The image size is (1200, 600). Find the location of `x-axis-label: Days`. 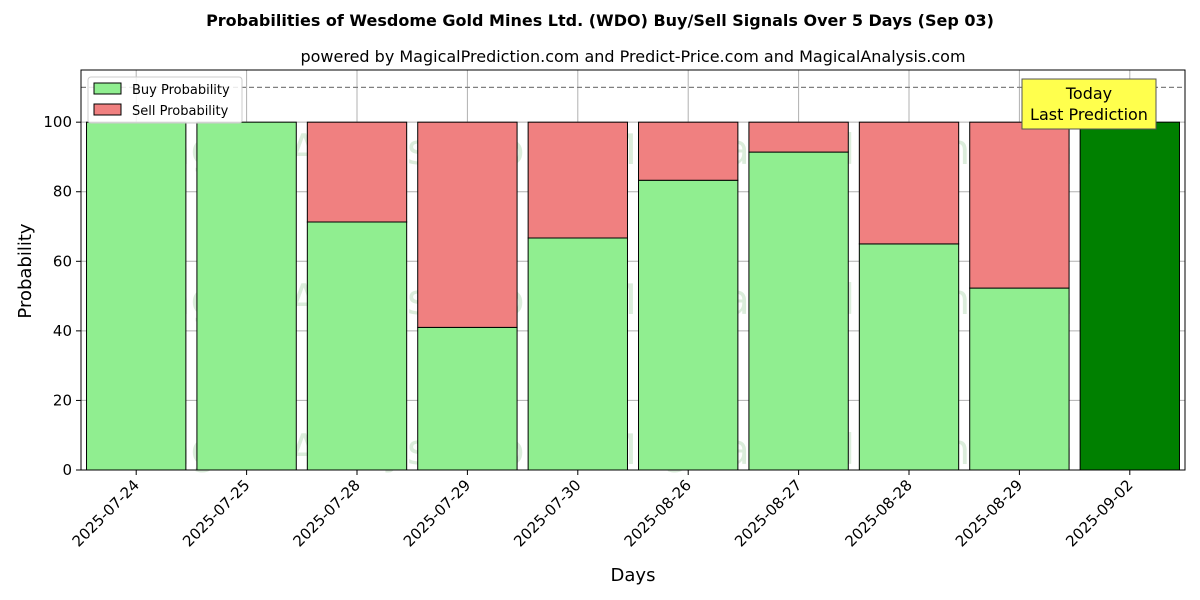

x-axis-label: Days is located at coordinates (633, 575).